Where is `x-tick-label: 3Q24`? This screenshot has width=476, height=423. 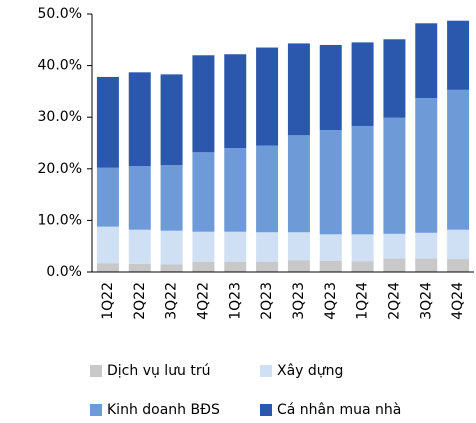 x-tick-label: 3Q24 is located at coordinates (426, 301).